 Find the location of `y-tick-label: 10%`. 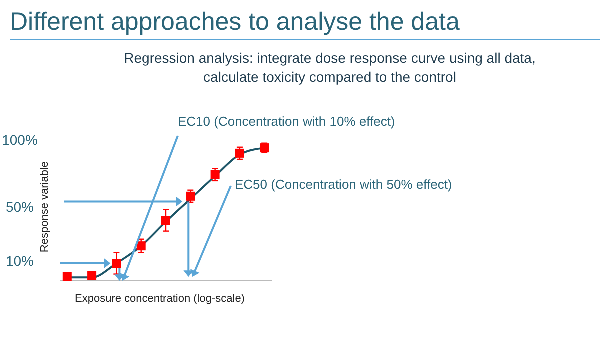

y-tick-label: 10% is located at coordinates (20, 260).